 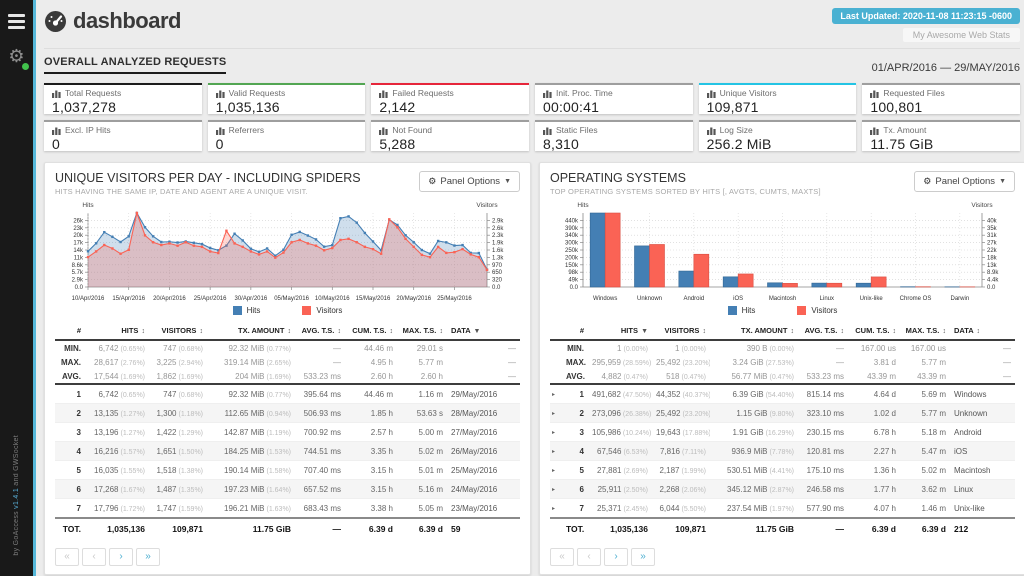 What do you see at coordinates (982, 331) in the screenshot?
I see `column-header-data: DATA ↕` at bounding box center [982, 331].